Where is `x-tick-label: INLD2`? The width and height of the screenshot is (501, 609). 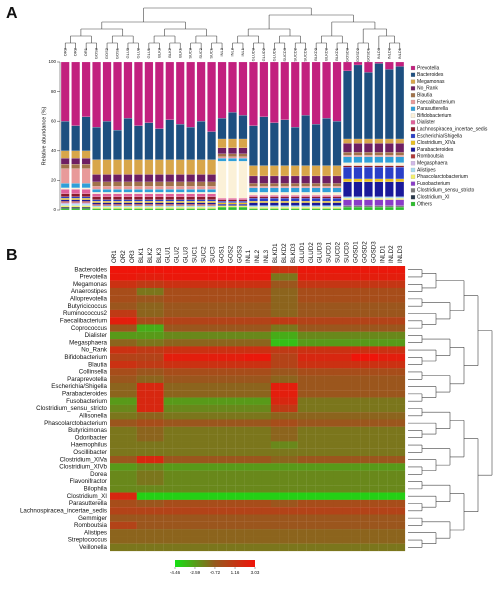 x-tick-label: INLD2 is located at coordinates (388, 53).